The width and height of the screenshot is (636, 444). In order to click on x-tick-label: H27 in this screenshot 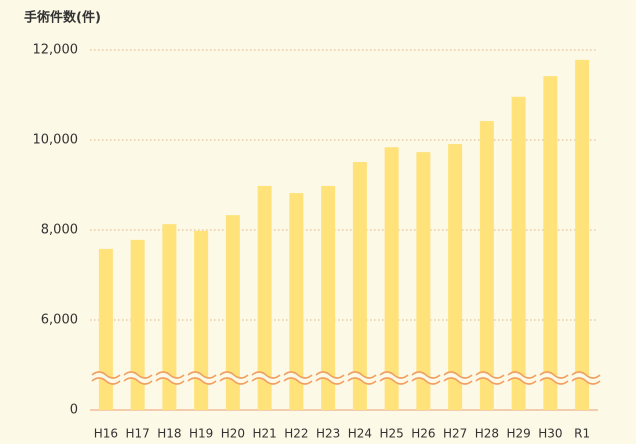, I will do `click(455, 434)`.